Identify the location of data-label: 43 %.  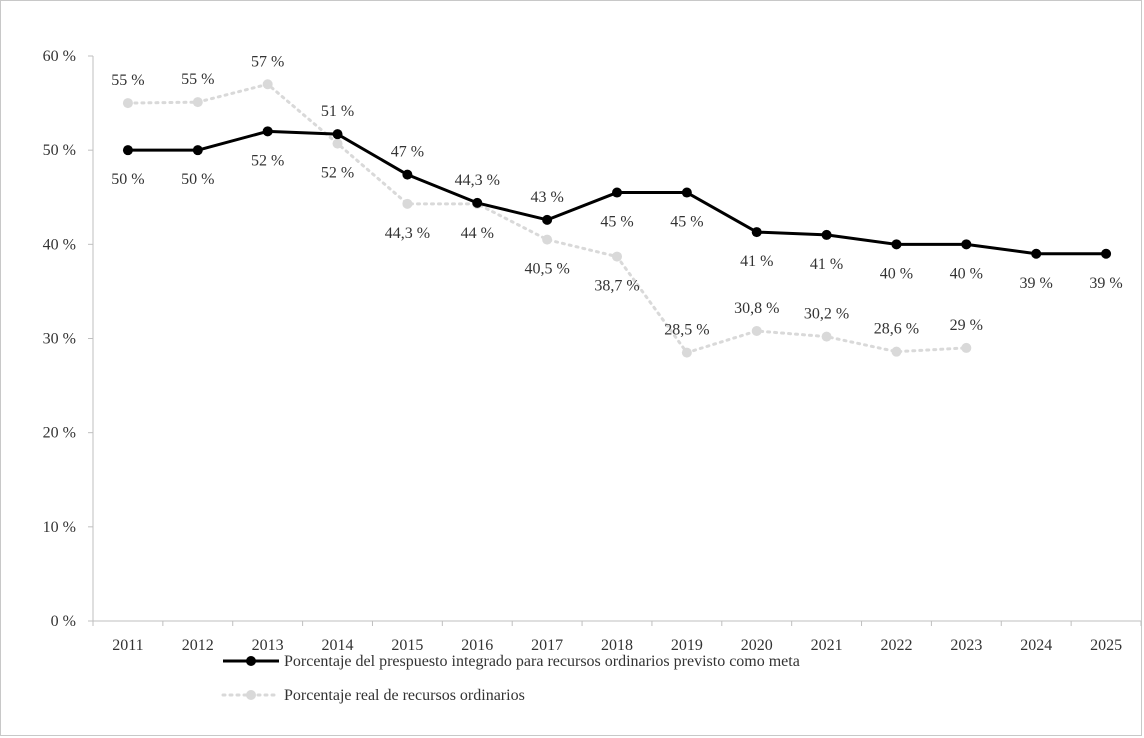
(546, 197).